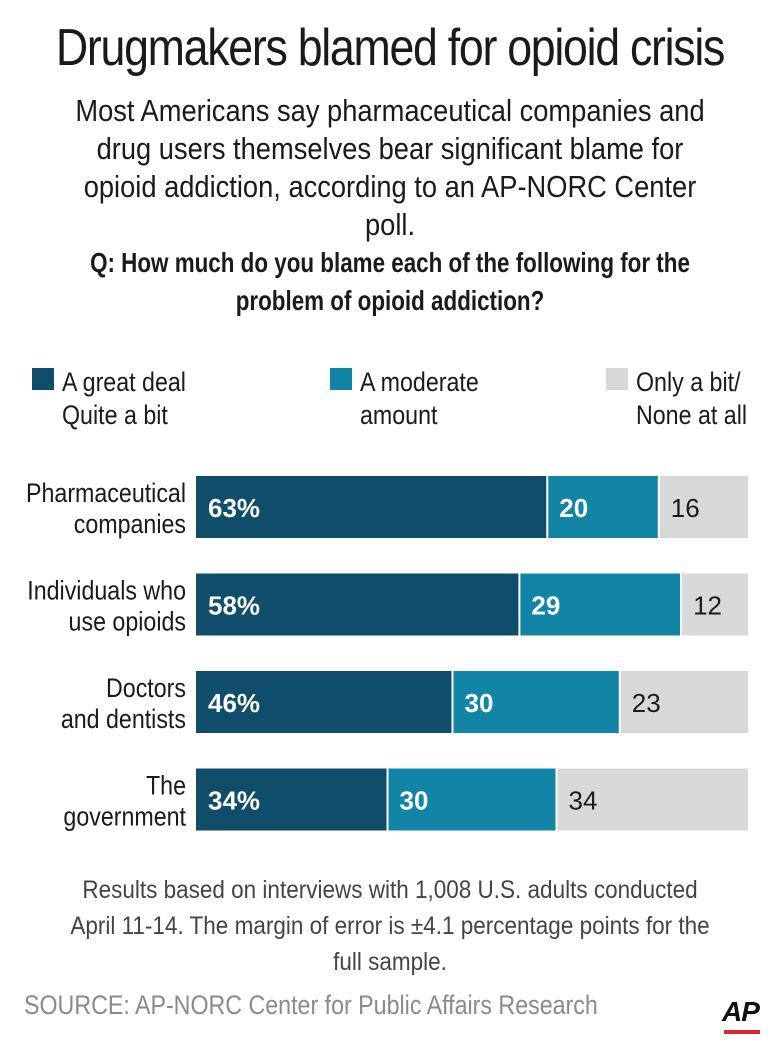 This screenshot has width=780, height=1062. What do you see at coordinates (685, 508) in the screenshot?
I see `data-label-bit-none: 16` at bounding box center [685, 508].